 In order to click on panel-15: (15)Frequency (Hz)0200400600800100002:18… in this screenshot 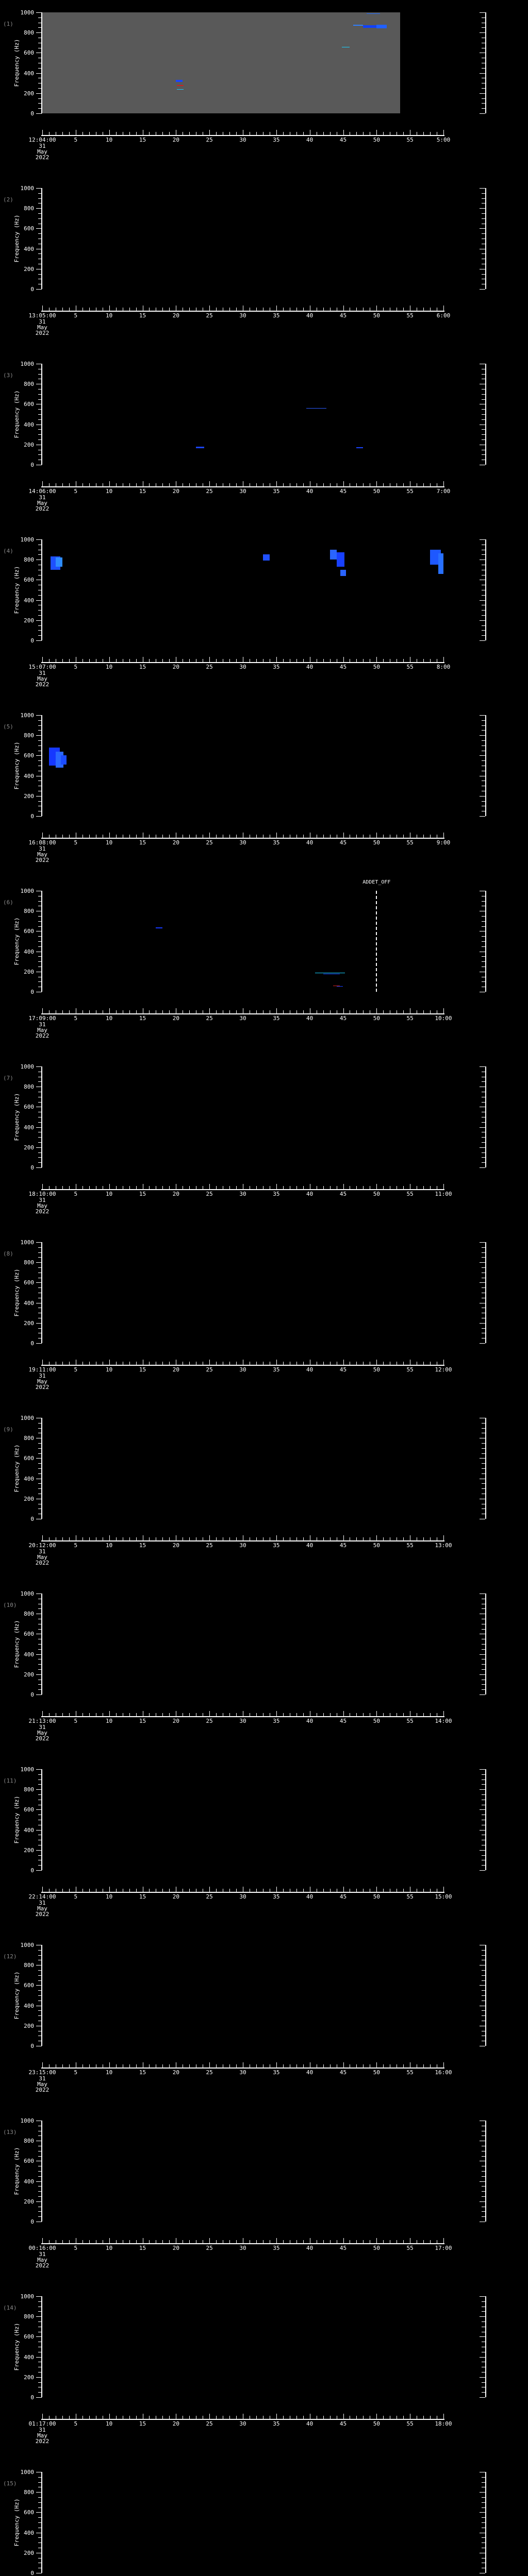, I will do `click(264, 2518)`.